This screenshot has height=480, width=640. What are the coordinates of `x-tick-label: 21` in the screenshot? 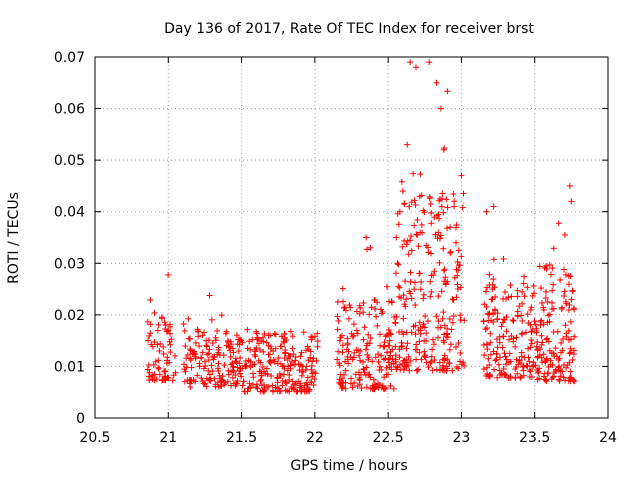 It's located at (168, 438).